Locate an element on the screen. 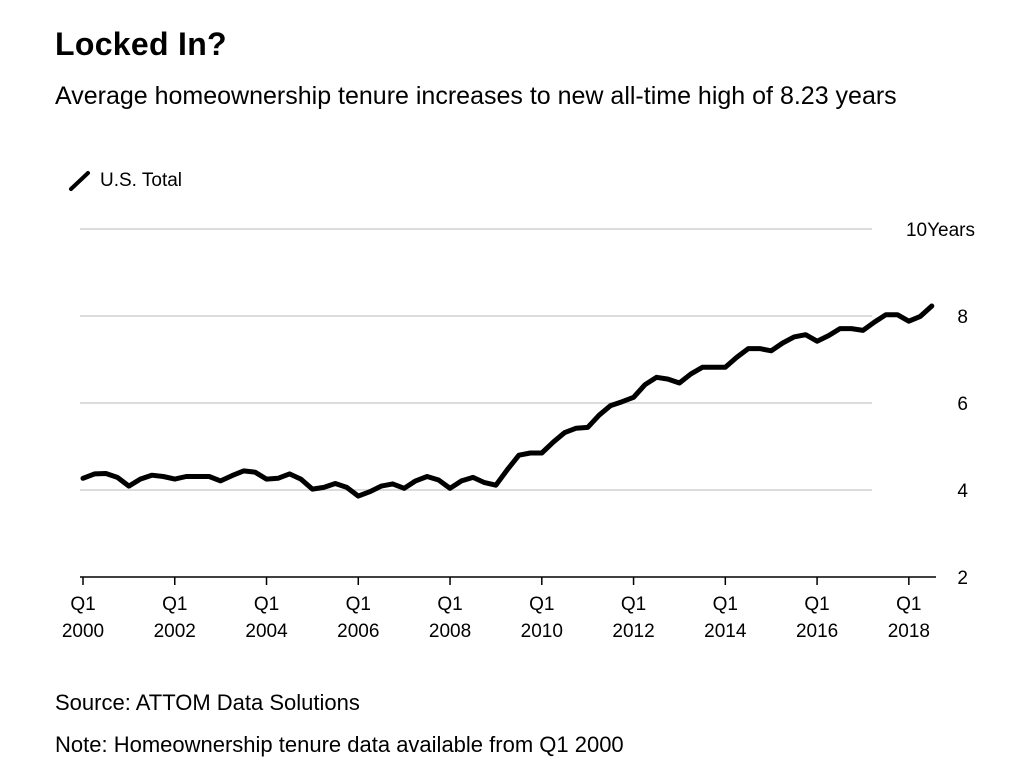  legend: U.S. Total is located at coordinates (125, 181).